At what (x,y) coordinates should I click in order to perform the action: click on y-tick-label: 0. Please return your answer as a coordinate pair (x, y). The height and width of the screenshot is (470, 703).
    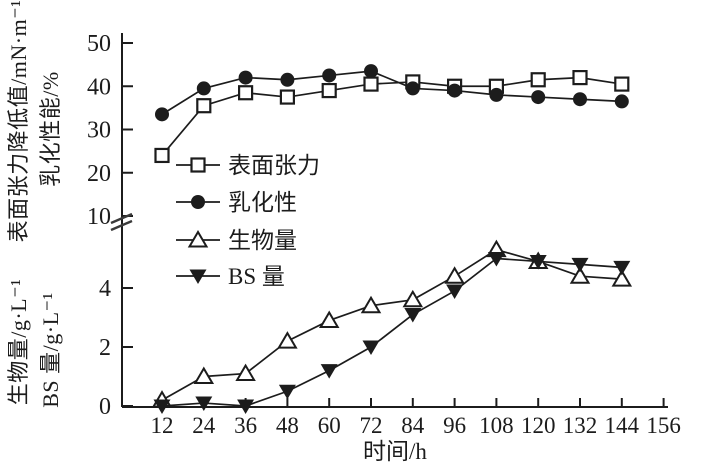
    Looking at the image, I should click on (105, 407).